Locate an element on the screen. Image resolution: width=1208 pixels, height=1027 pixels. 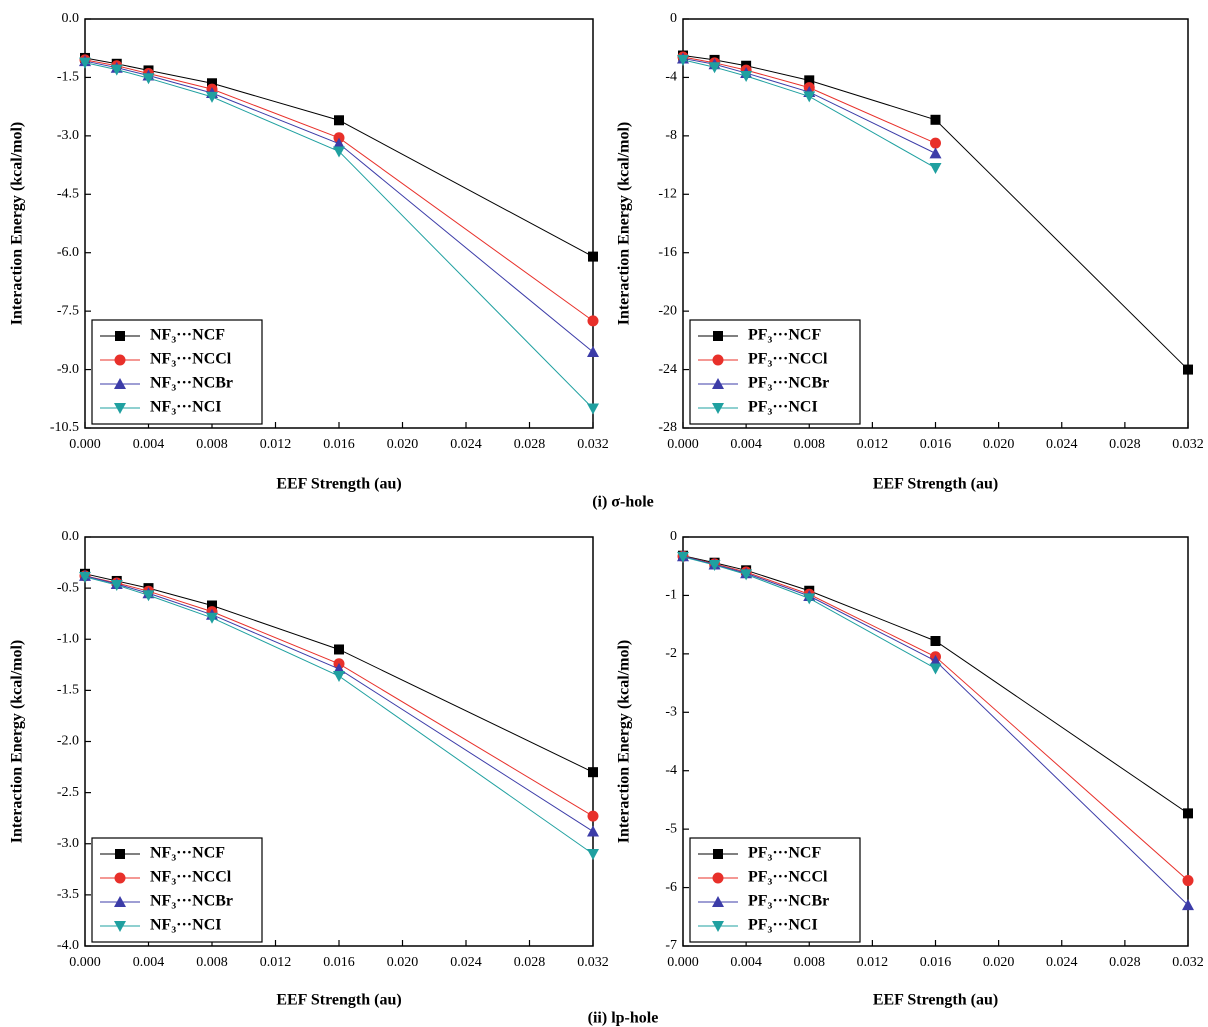
y-tick-label: -4.0 is located at coordinates (68, 945).